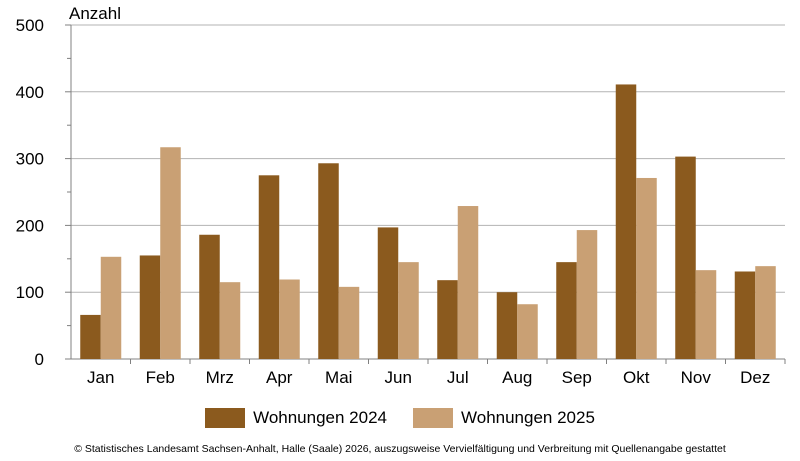 Image resolution: width=800 pixels, height=461 pixels. What do you see at coordinates (289, 319) in the screenshot?
I see `bar-apr-2025` at bounding box center [289, 319].